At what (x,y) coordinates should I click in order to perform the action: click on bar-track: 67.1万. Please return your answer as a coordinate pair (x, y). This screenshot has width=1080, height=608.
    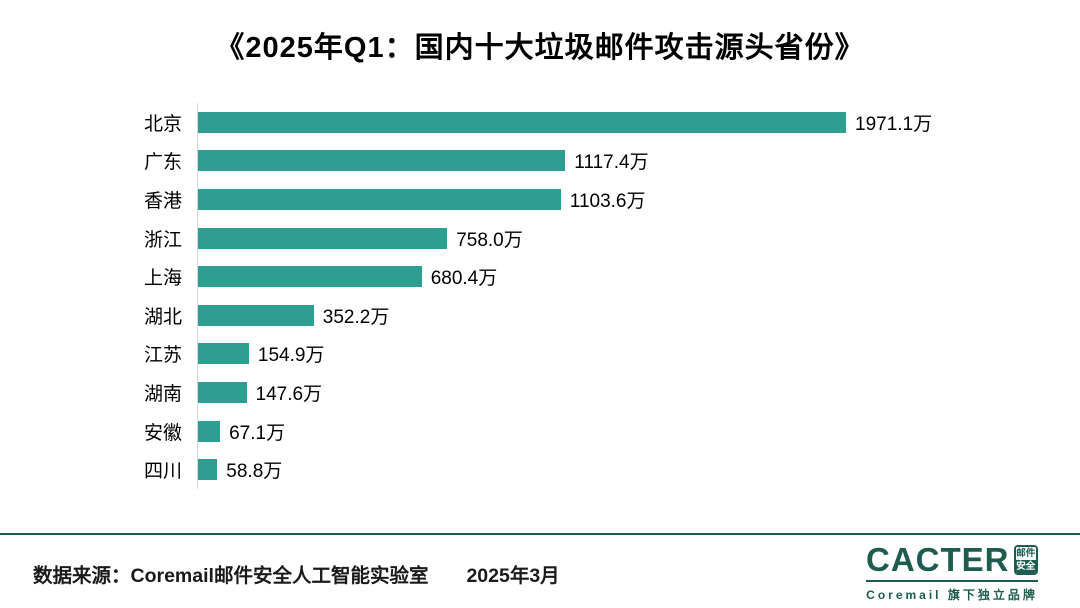
    Looking at the image, I should click on (638, 431).